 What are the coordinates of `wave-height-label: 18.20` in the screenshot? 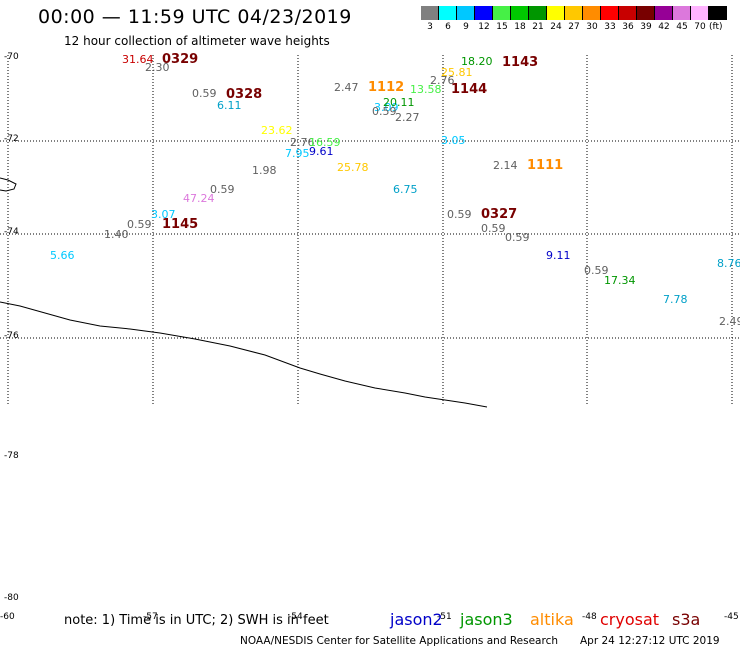 It's located at (477, 61).